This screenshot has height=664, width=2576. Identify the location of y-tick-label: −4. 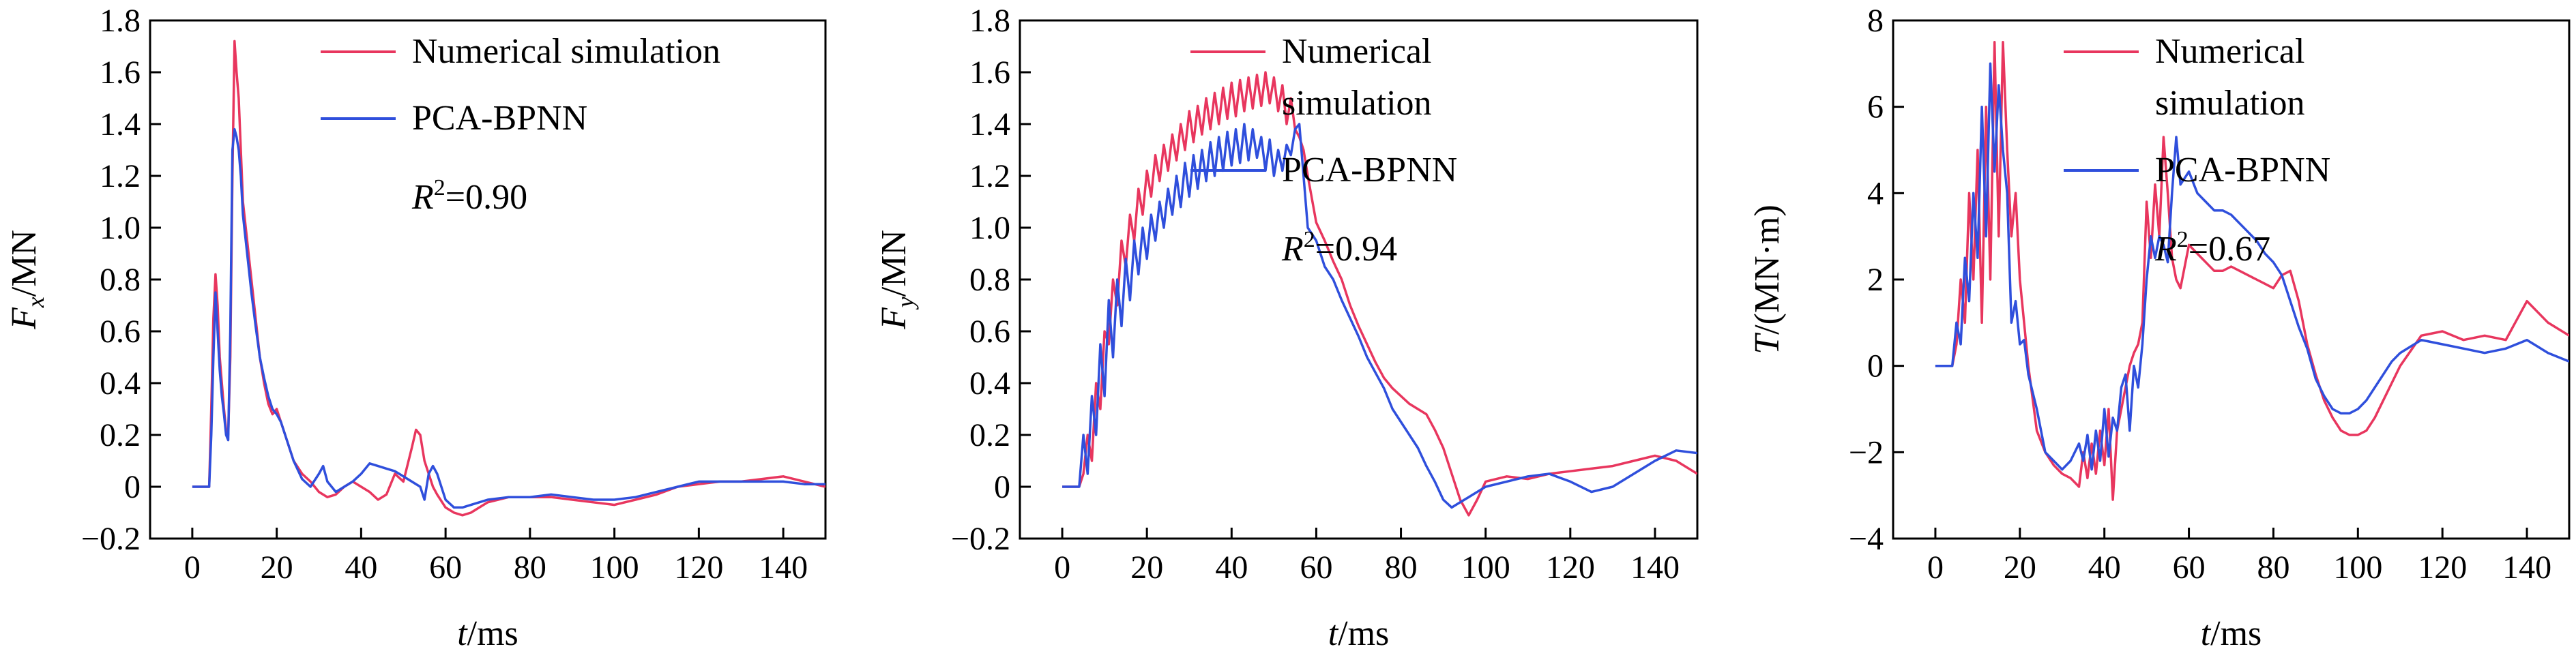
(1866, 539).